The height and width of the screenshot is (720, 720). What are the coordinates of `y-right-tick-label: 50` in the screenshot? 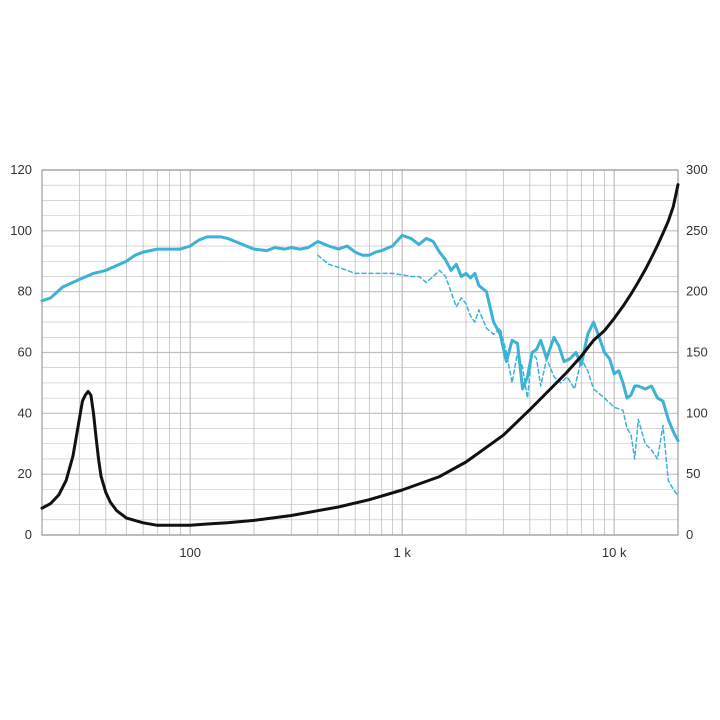 It's located at (693, 473).